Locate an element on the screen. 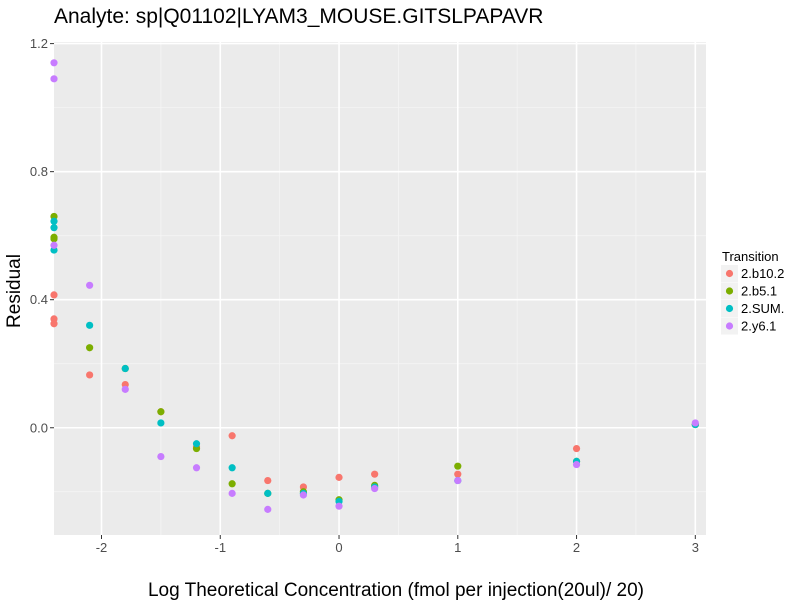 The width and height of the screenshot is (800, 600). x-tick-label: 3 is located at coordinates (695, 547).